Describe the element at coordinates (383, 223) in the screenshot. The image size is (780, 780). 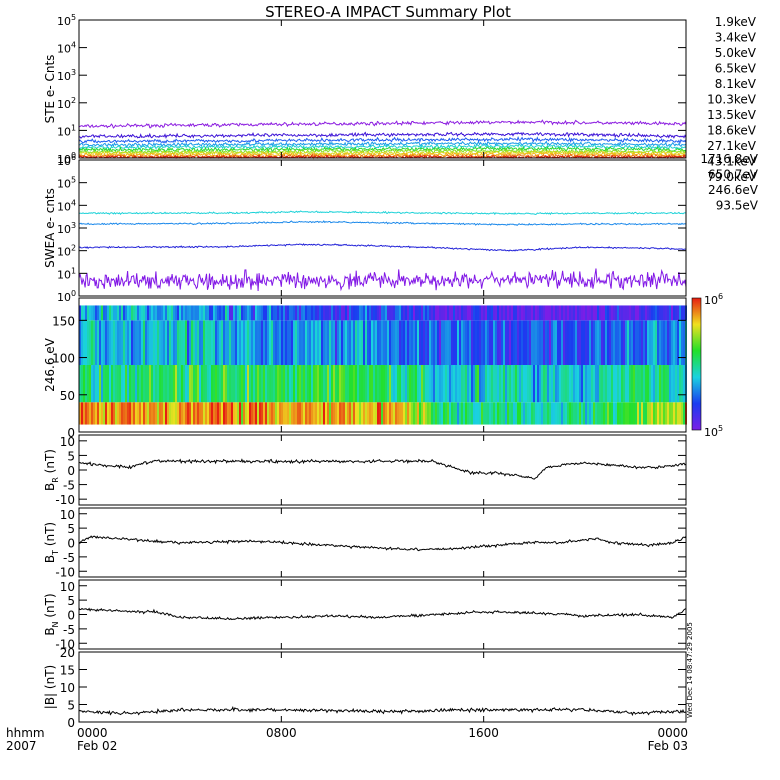
I see `series-line-246.6eV` at that location.